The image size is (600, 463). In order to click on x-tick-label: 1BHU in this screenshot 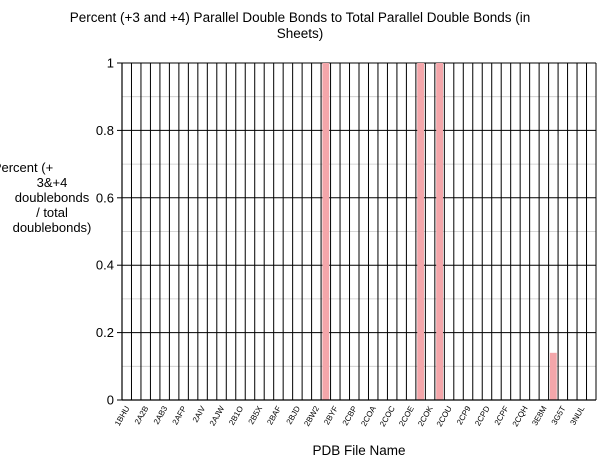, I will do `click(122, 415)`.